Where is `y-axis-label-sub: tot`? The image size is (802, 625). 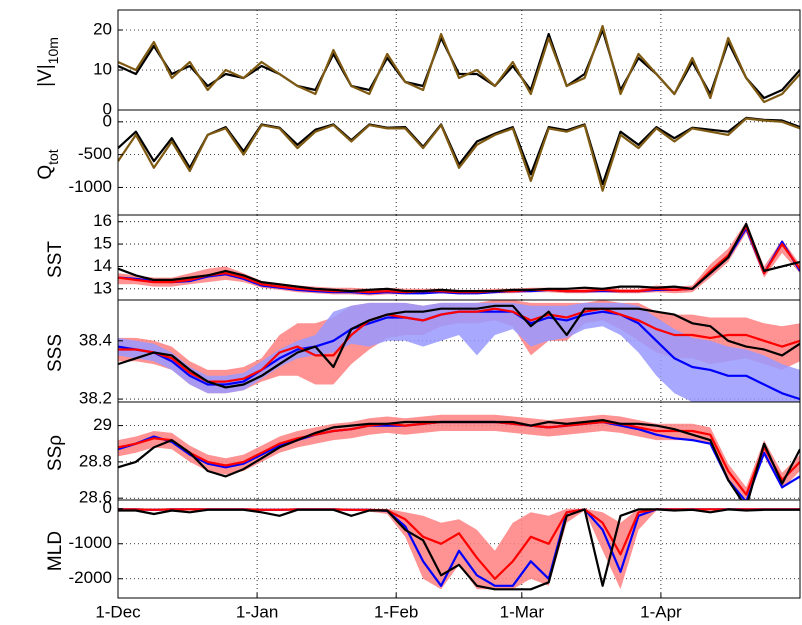 y-axis-label-sub: tot is located at coordinates (53, 157).